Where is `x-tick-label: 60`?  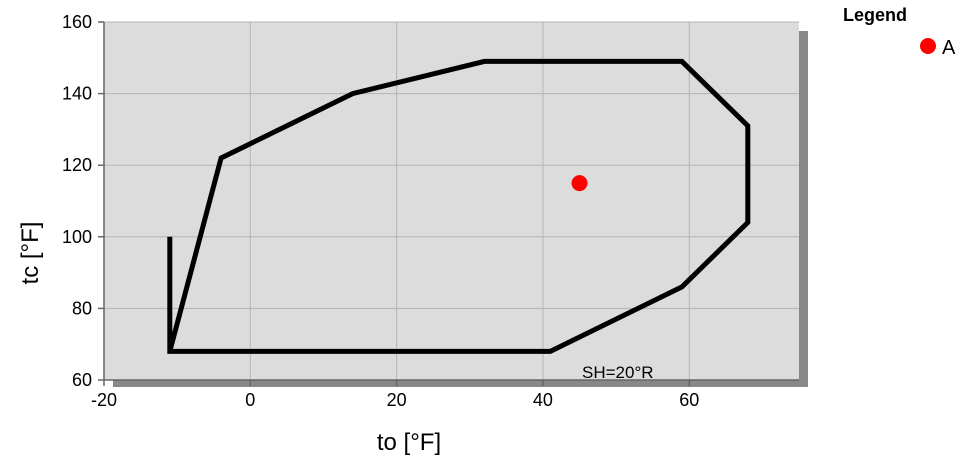
x-tick-label: 60 is located at coordinates (689, 400).